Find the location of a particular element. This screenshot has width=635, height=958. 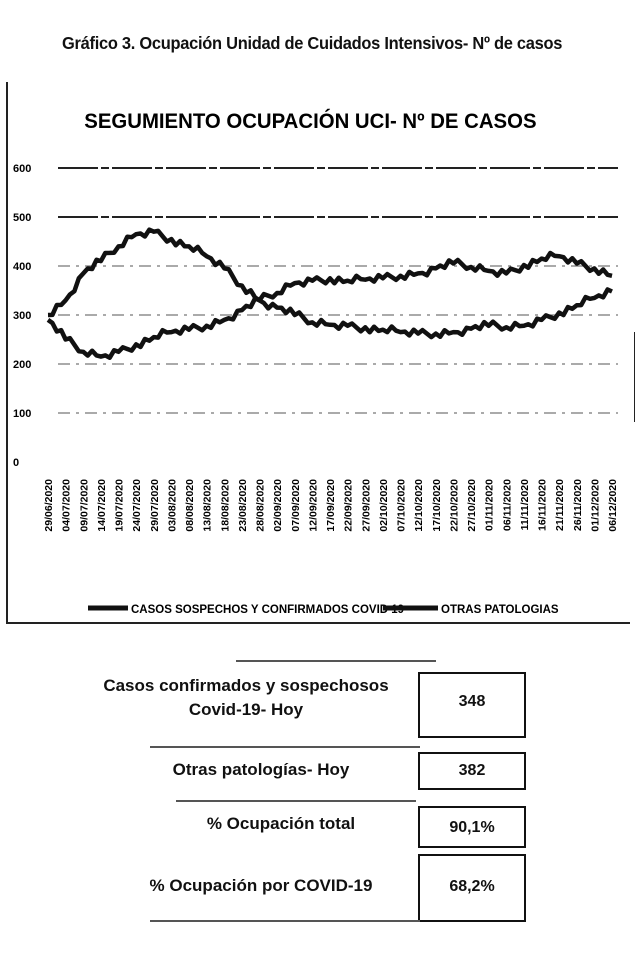

x-tick-label: 17/09/2020 is located at coordinates (331, 505).